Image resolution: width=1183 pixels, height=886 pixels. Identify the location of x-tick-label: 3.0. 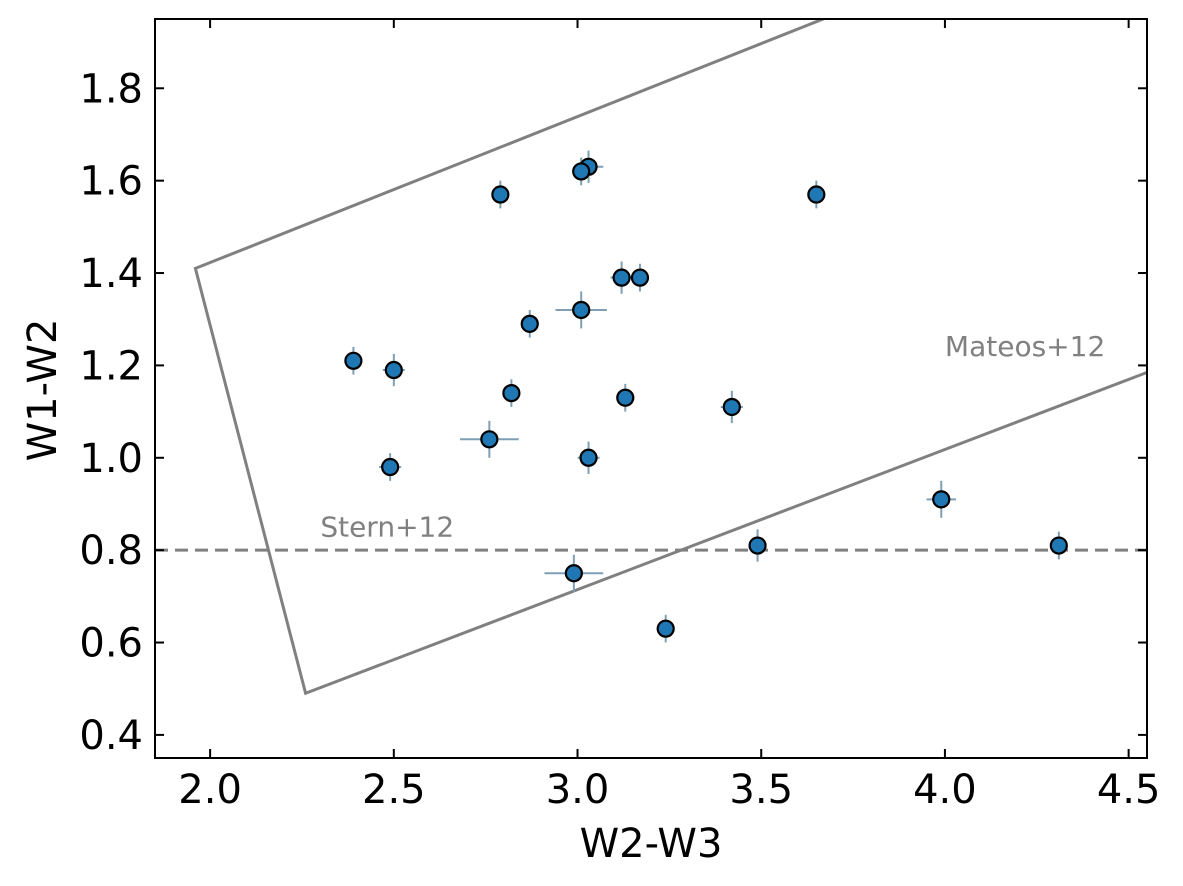
(578, 790).